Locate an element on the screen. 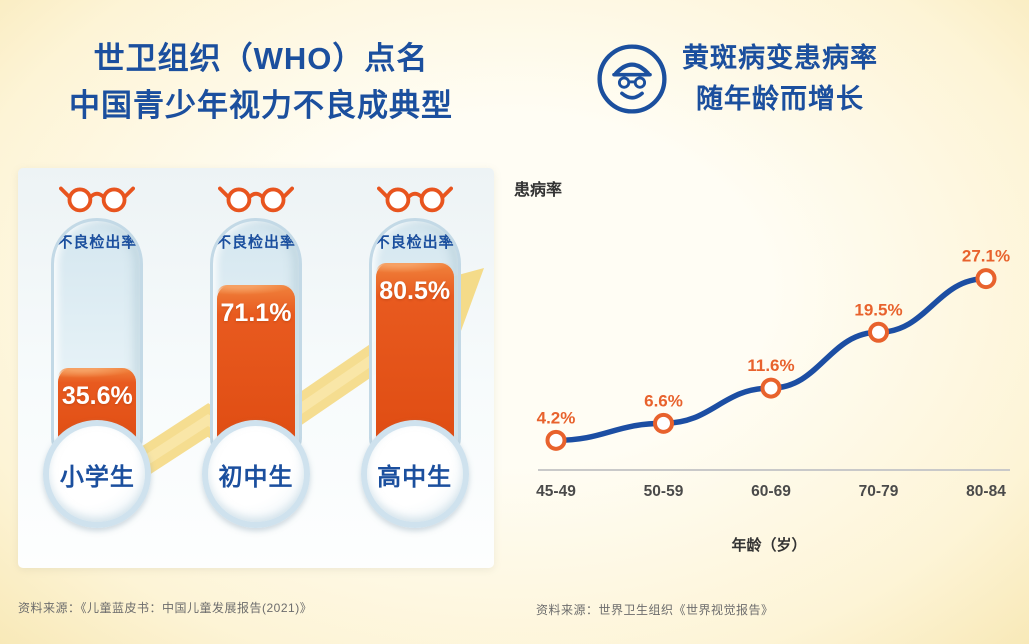 The height and width of the screenshot is (644, 1029). tube-bulb-elementary: 小学生 is located at coordinates (97, 474).